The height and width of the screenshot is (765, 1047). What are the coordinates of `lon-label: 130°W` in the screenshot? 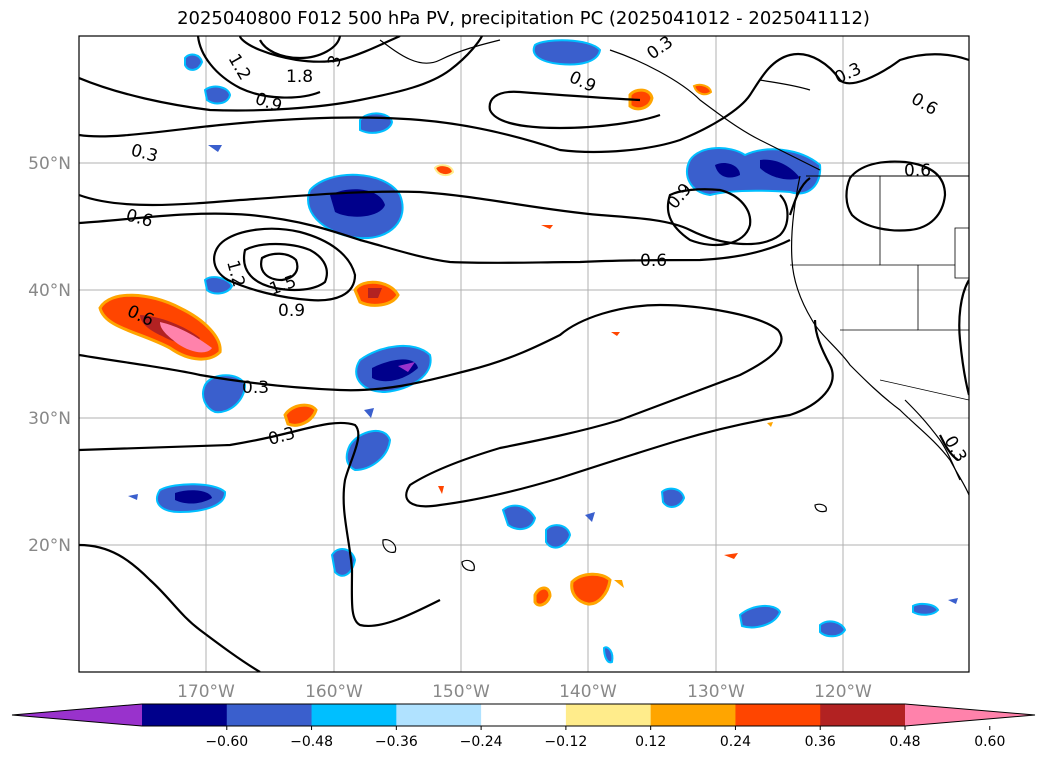 It's located at (716, 692).